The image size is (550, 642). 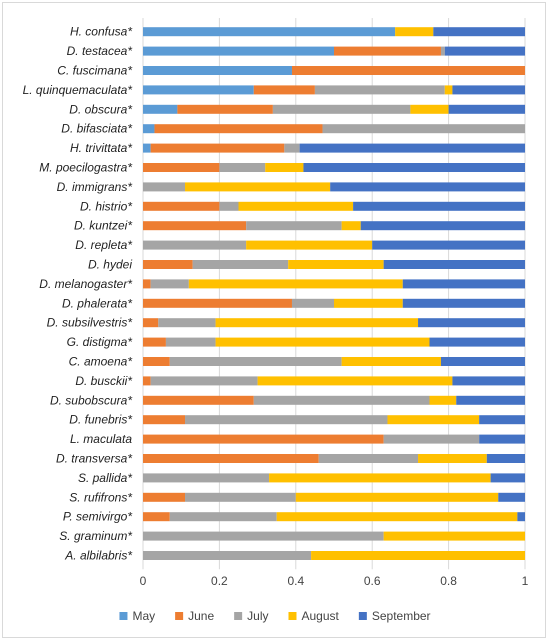 I want to click on category-label: D. histrio*, so click(x=106, y=206).